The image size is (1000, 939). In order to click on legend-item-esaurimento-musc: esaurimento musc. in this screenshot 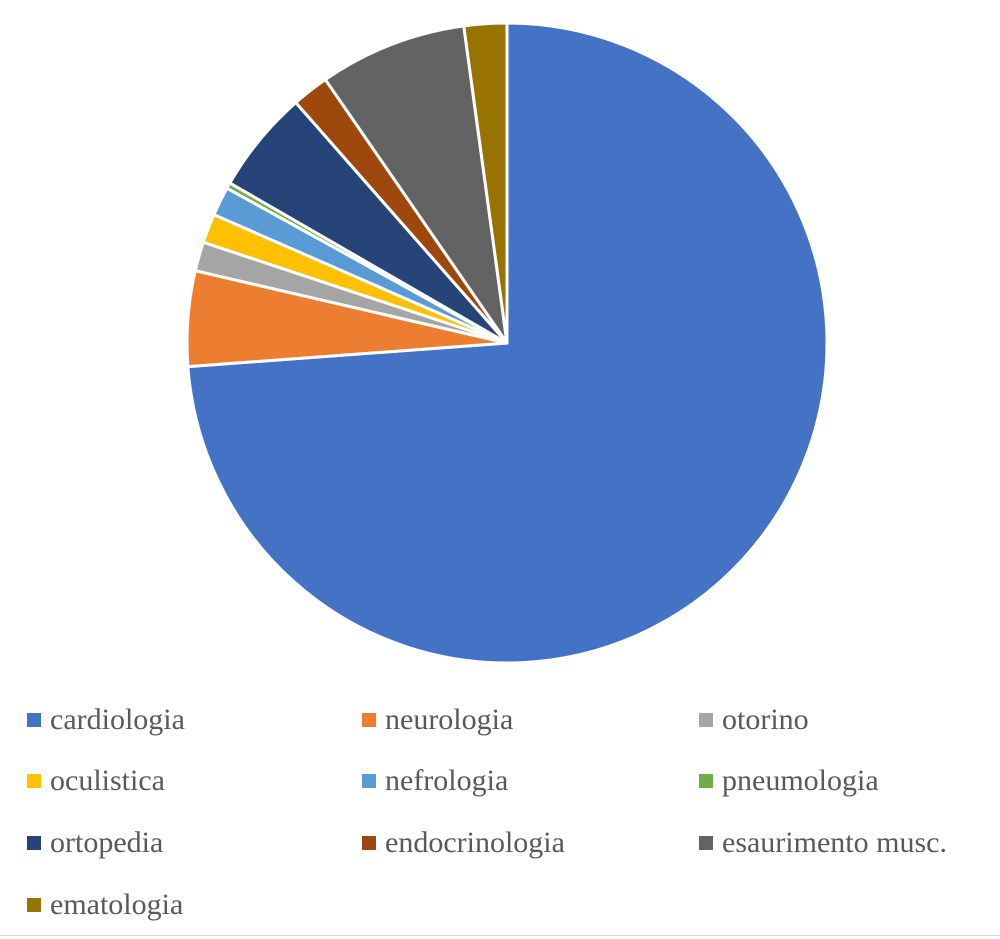, I will do `click(823, 843)`.